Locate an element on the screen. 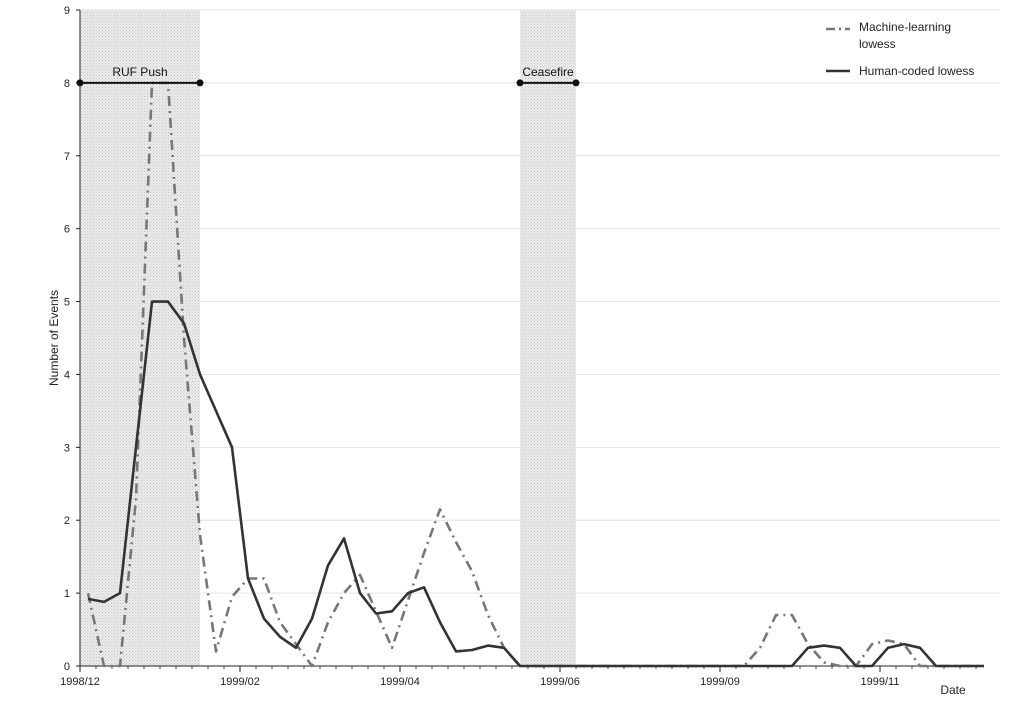  x-tick-label-2: 1999/04 is located at coordinates (400, 682).